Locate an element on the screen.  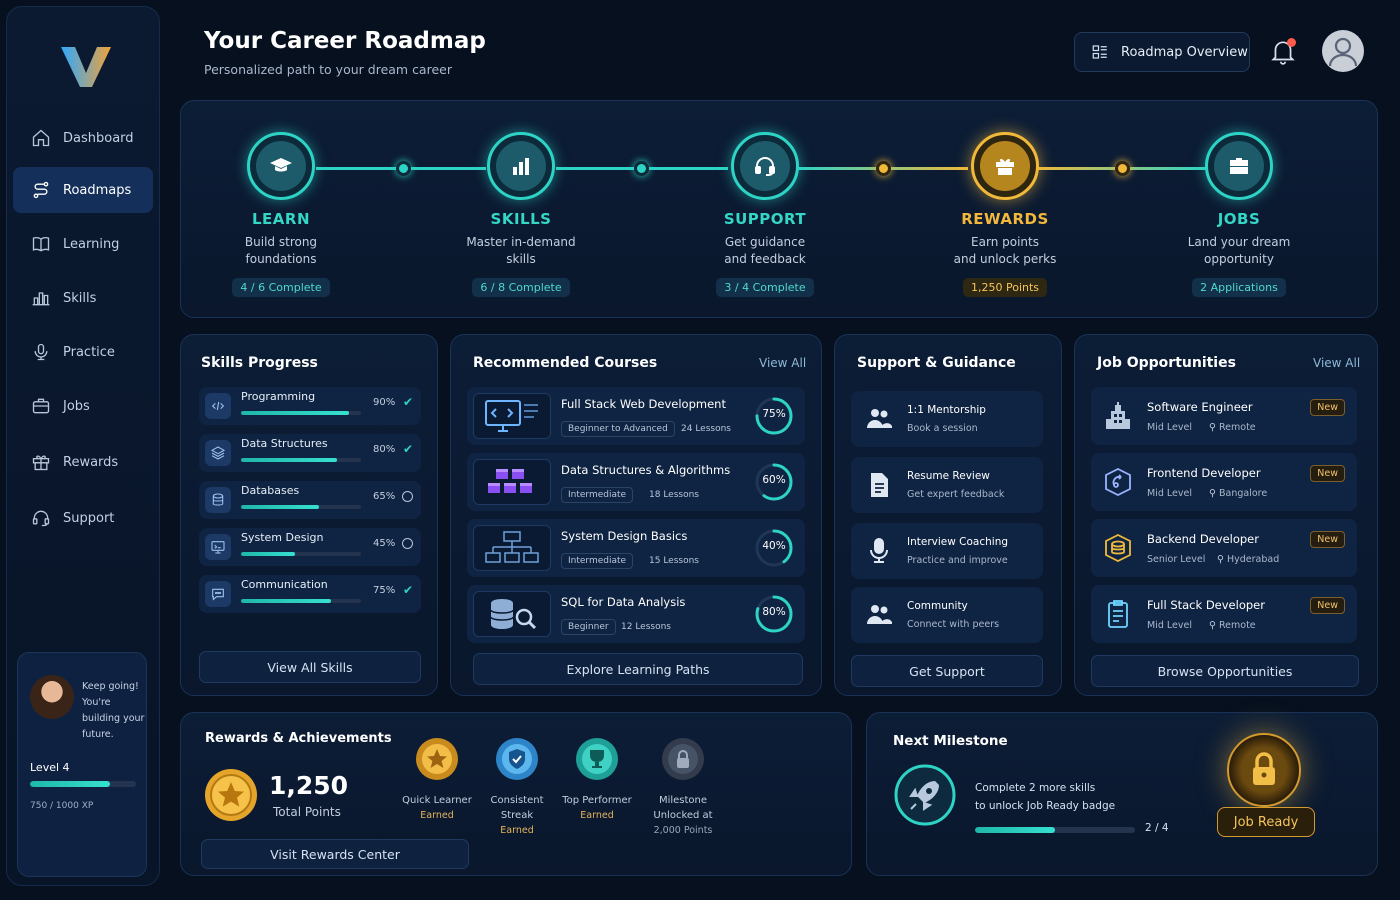
course-progress-ring is located at coordinates (774, 416).